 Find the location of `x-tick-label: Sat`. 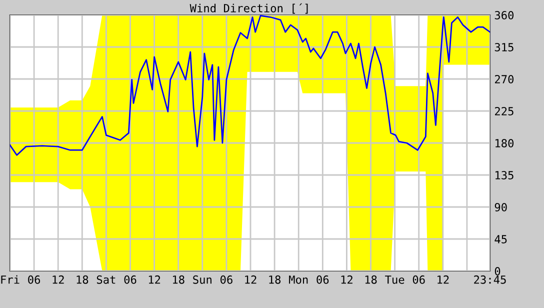

x-tick-label: Sat is located at coordinates (106, 279).